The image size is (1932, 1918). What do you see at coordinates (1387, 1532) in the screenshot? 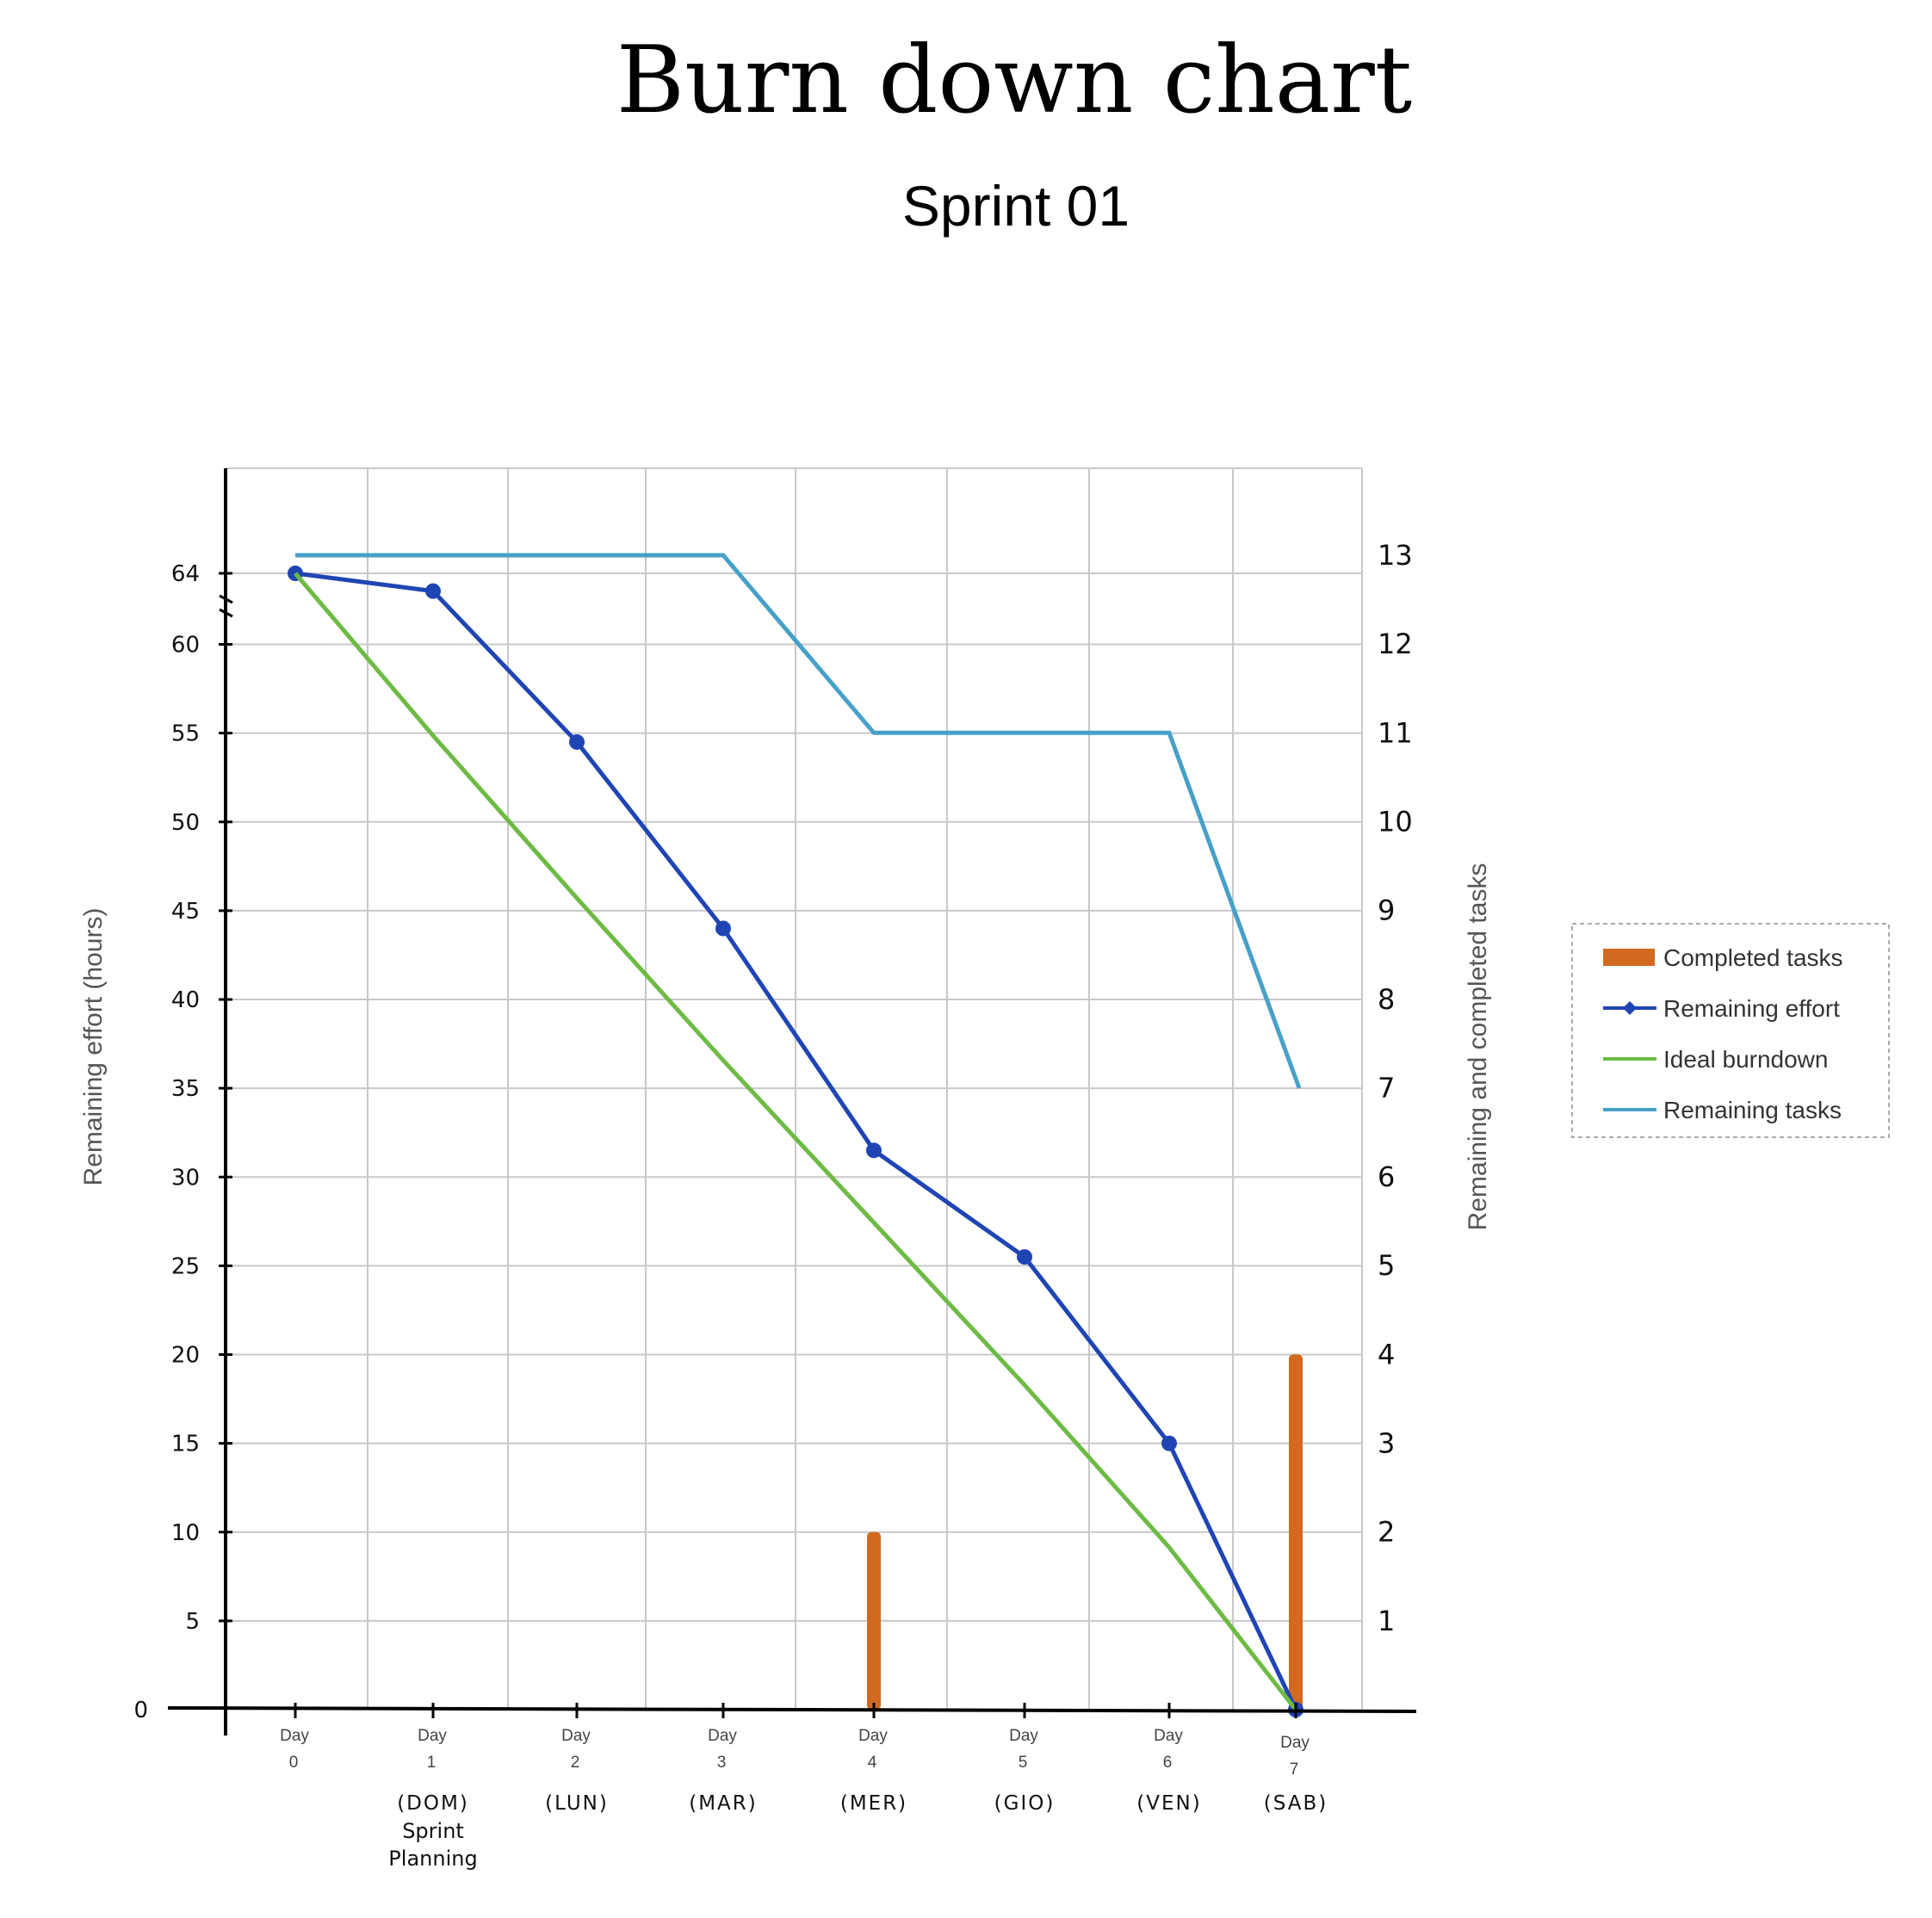
I see `y2-tick-label: 2` at bounding box center [1387, 1532].